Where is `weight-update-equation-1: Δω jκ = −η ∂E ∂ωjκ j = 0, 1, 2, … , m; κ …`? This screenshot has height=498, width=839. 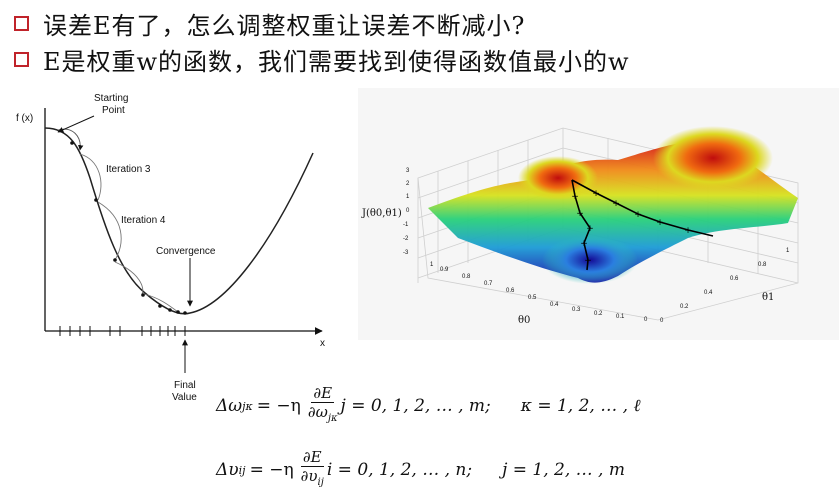
weight-update-equation-1: Δω jκ = −η ∂E ∂ωjκ j = 0, 1, 2, … , m; κ … is located at coordinates (428, 406).